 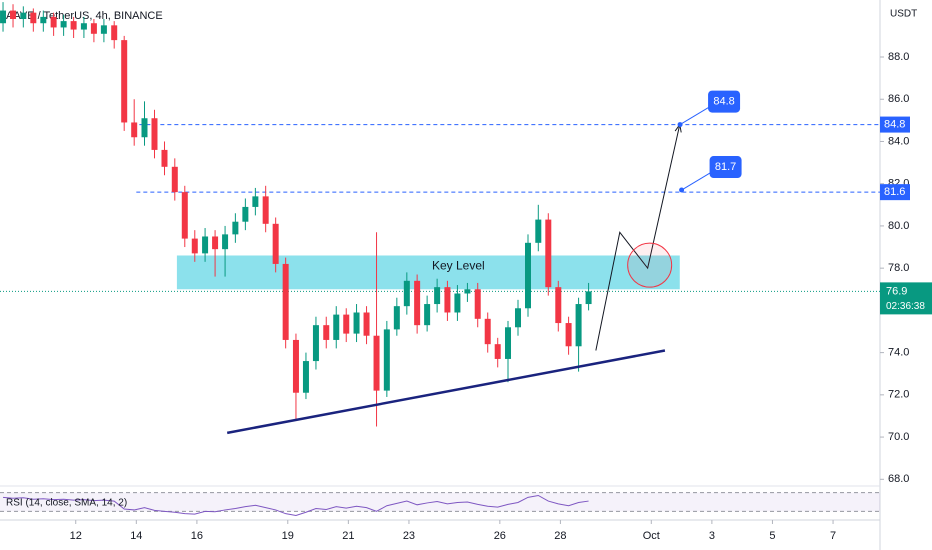 What do you see at coordinates (898, 479) in the screenshot?
I see `y-tick-label: 68.0` at bounding box center [898, 479].